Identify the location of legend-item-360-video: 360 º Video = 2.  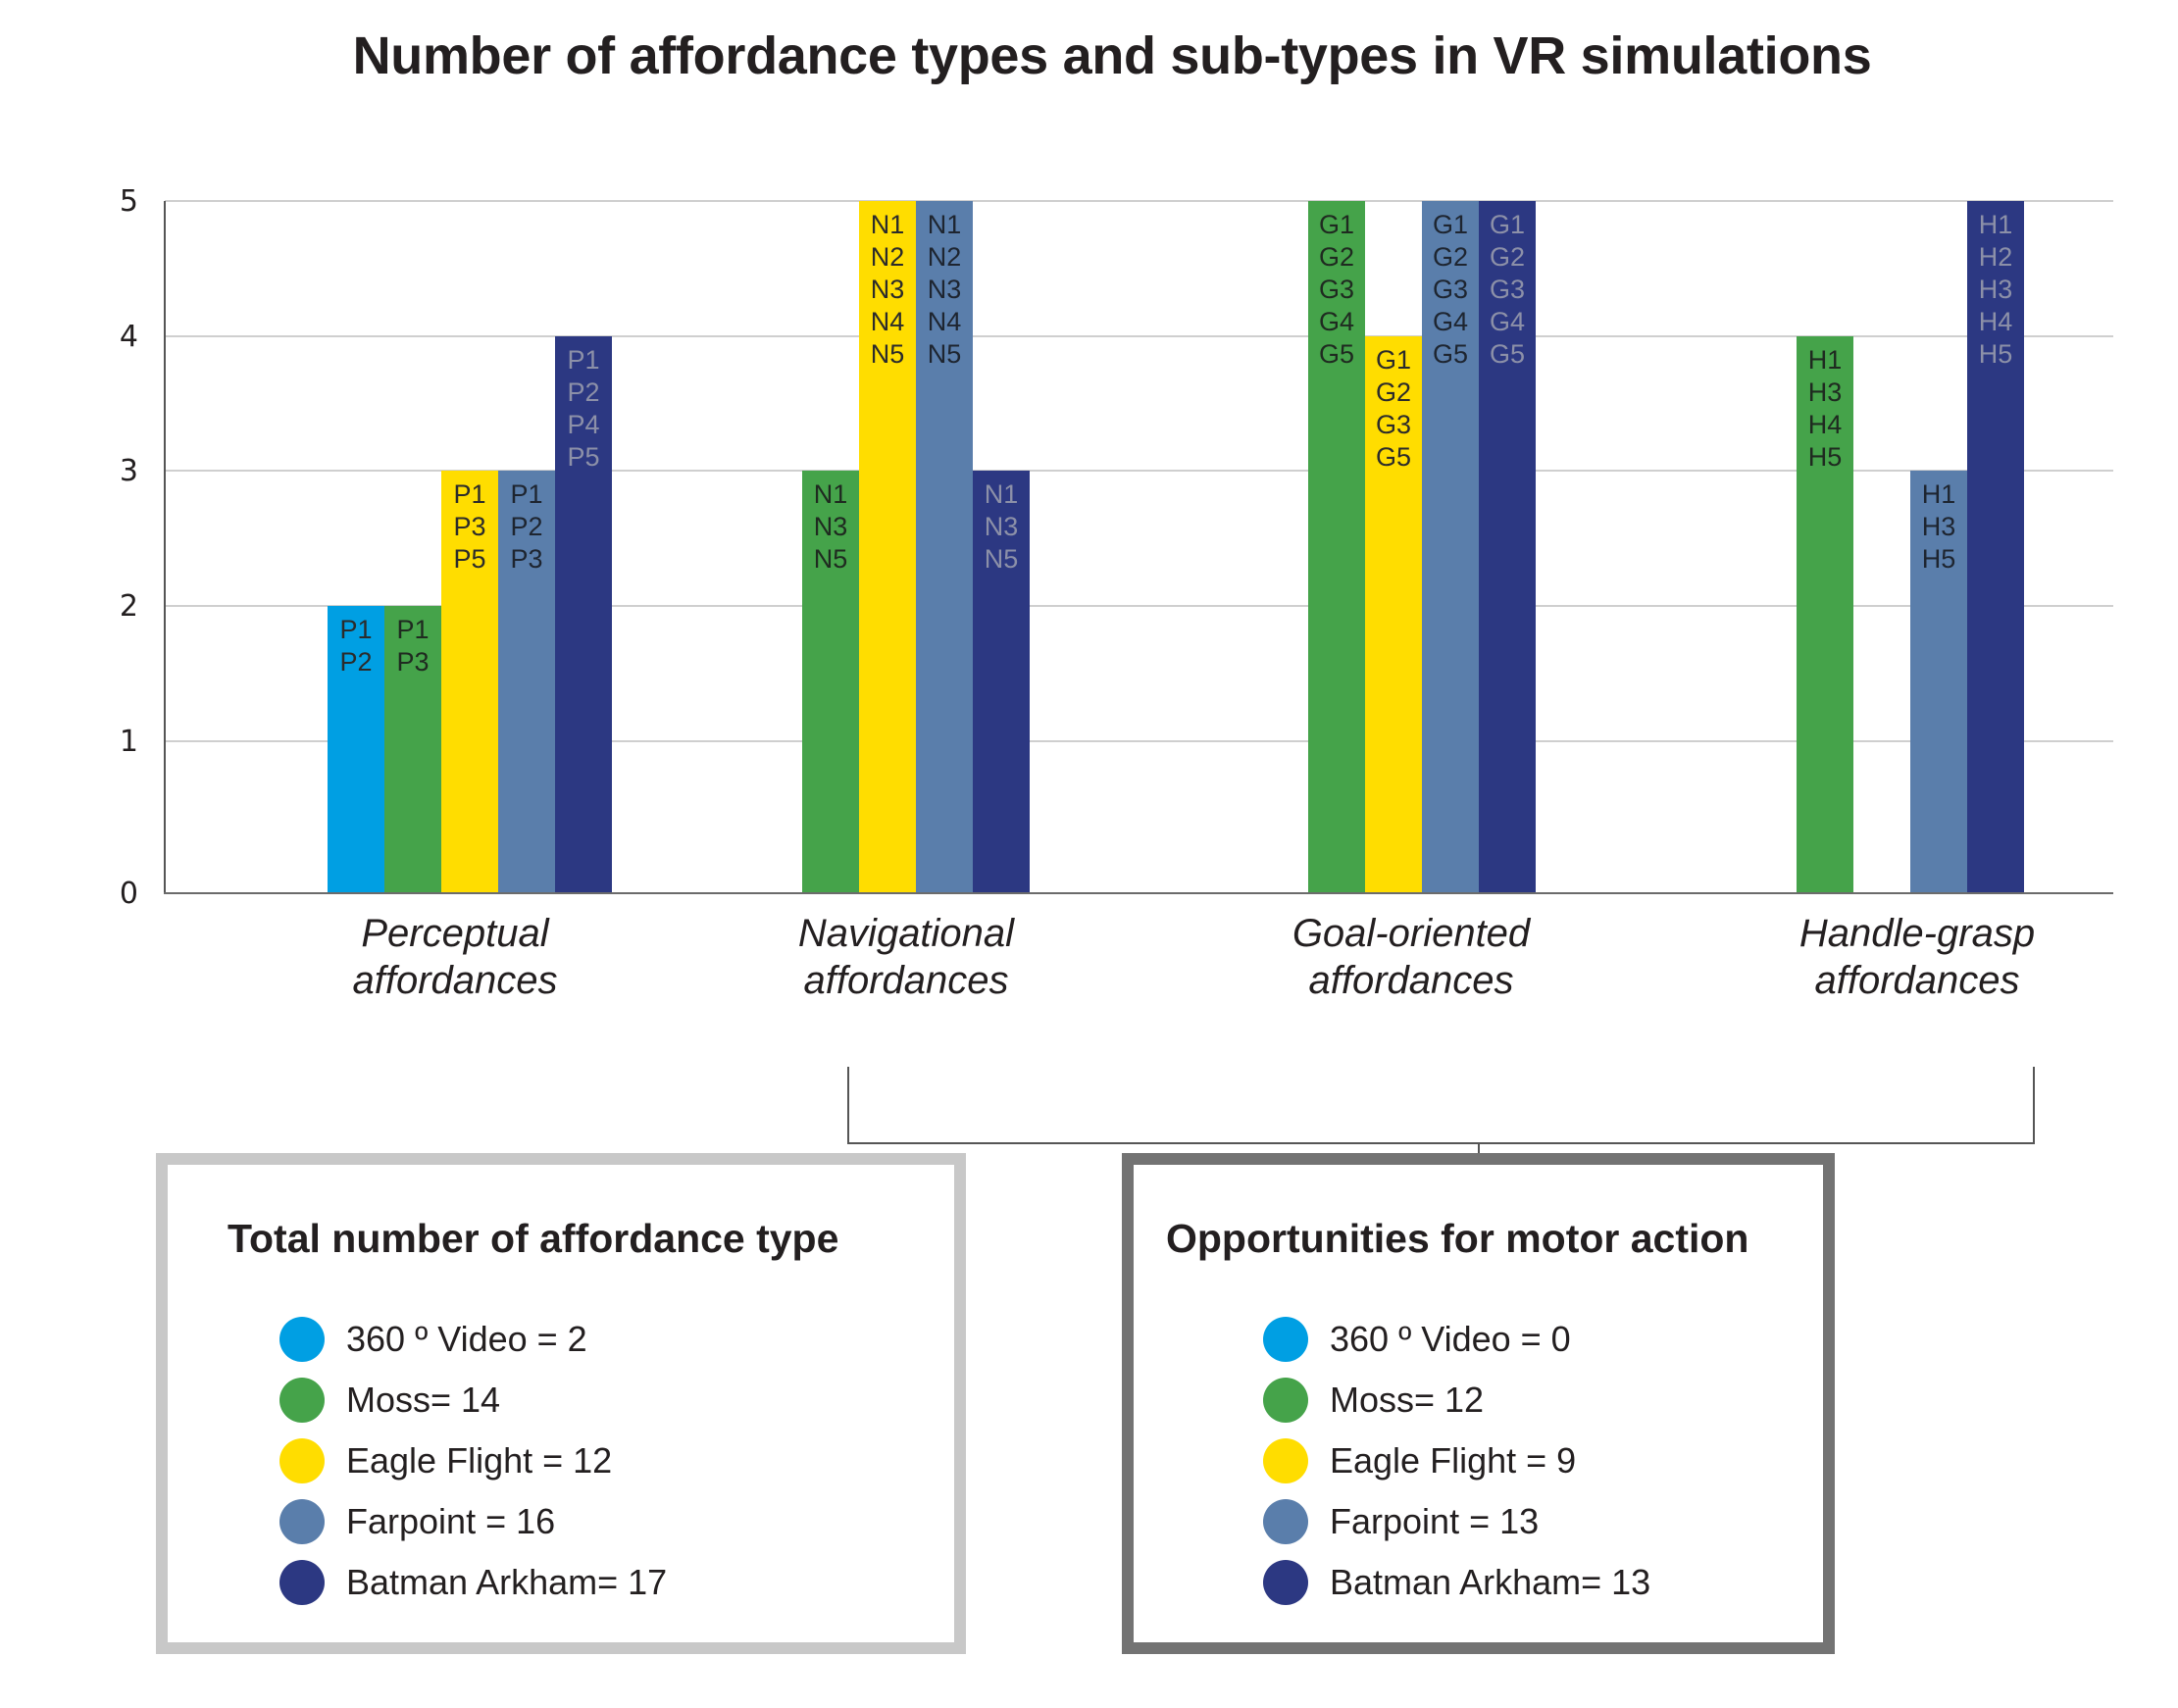
(473, 1339).